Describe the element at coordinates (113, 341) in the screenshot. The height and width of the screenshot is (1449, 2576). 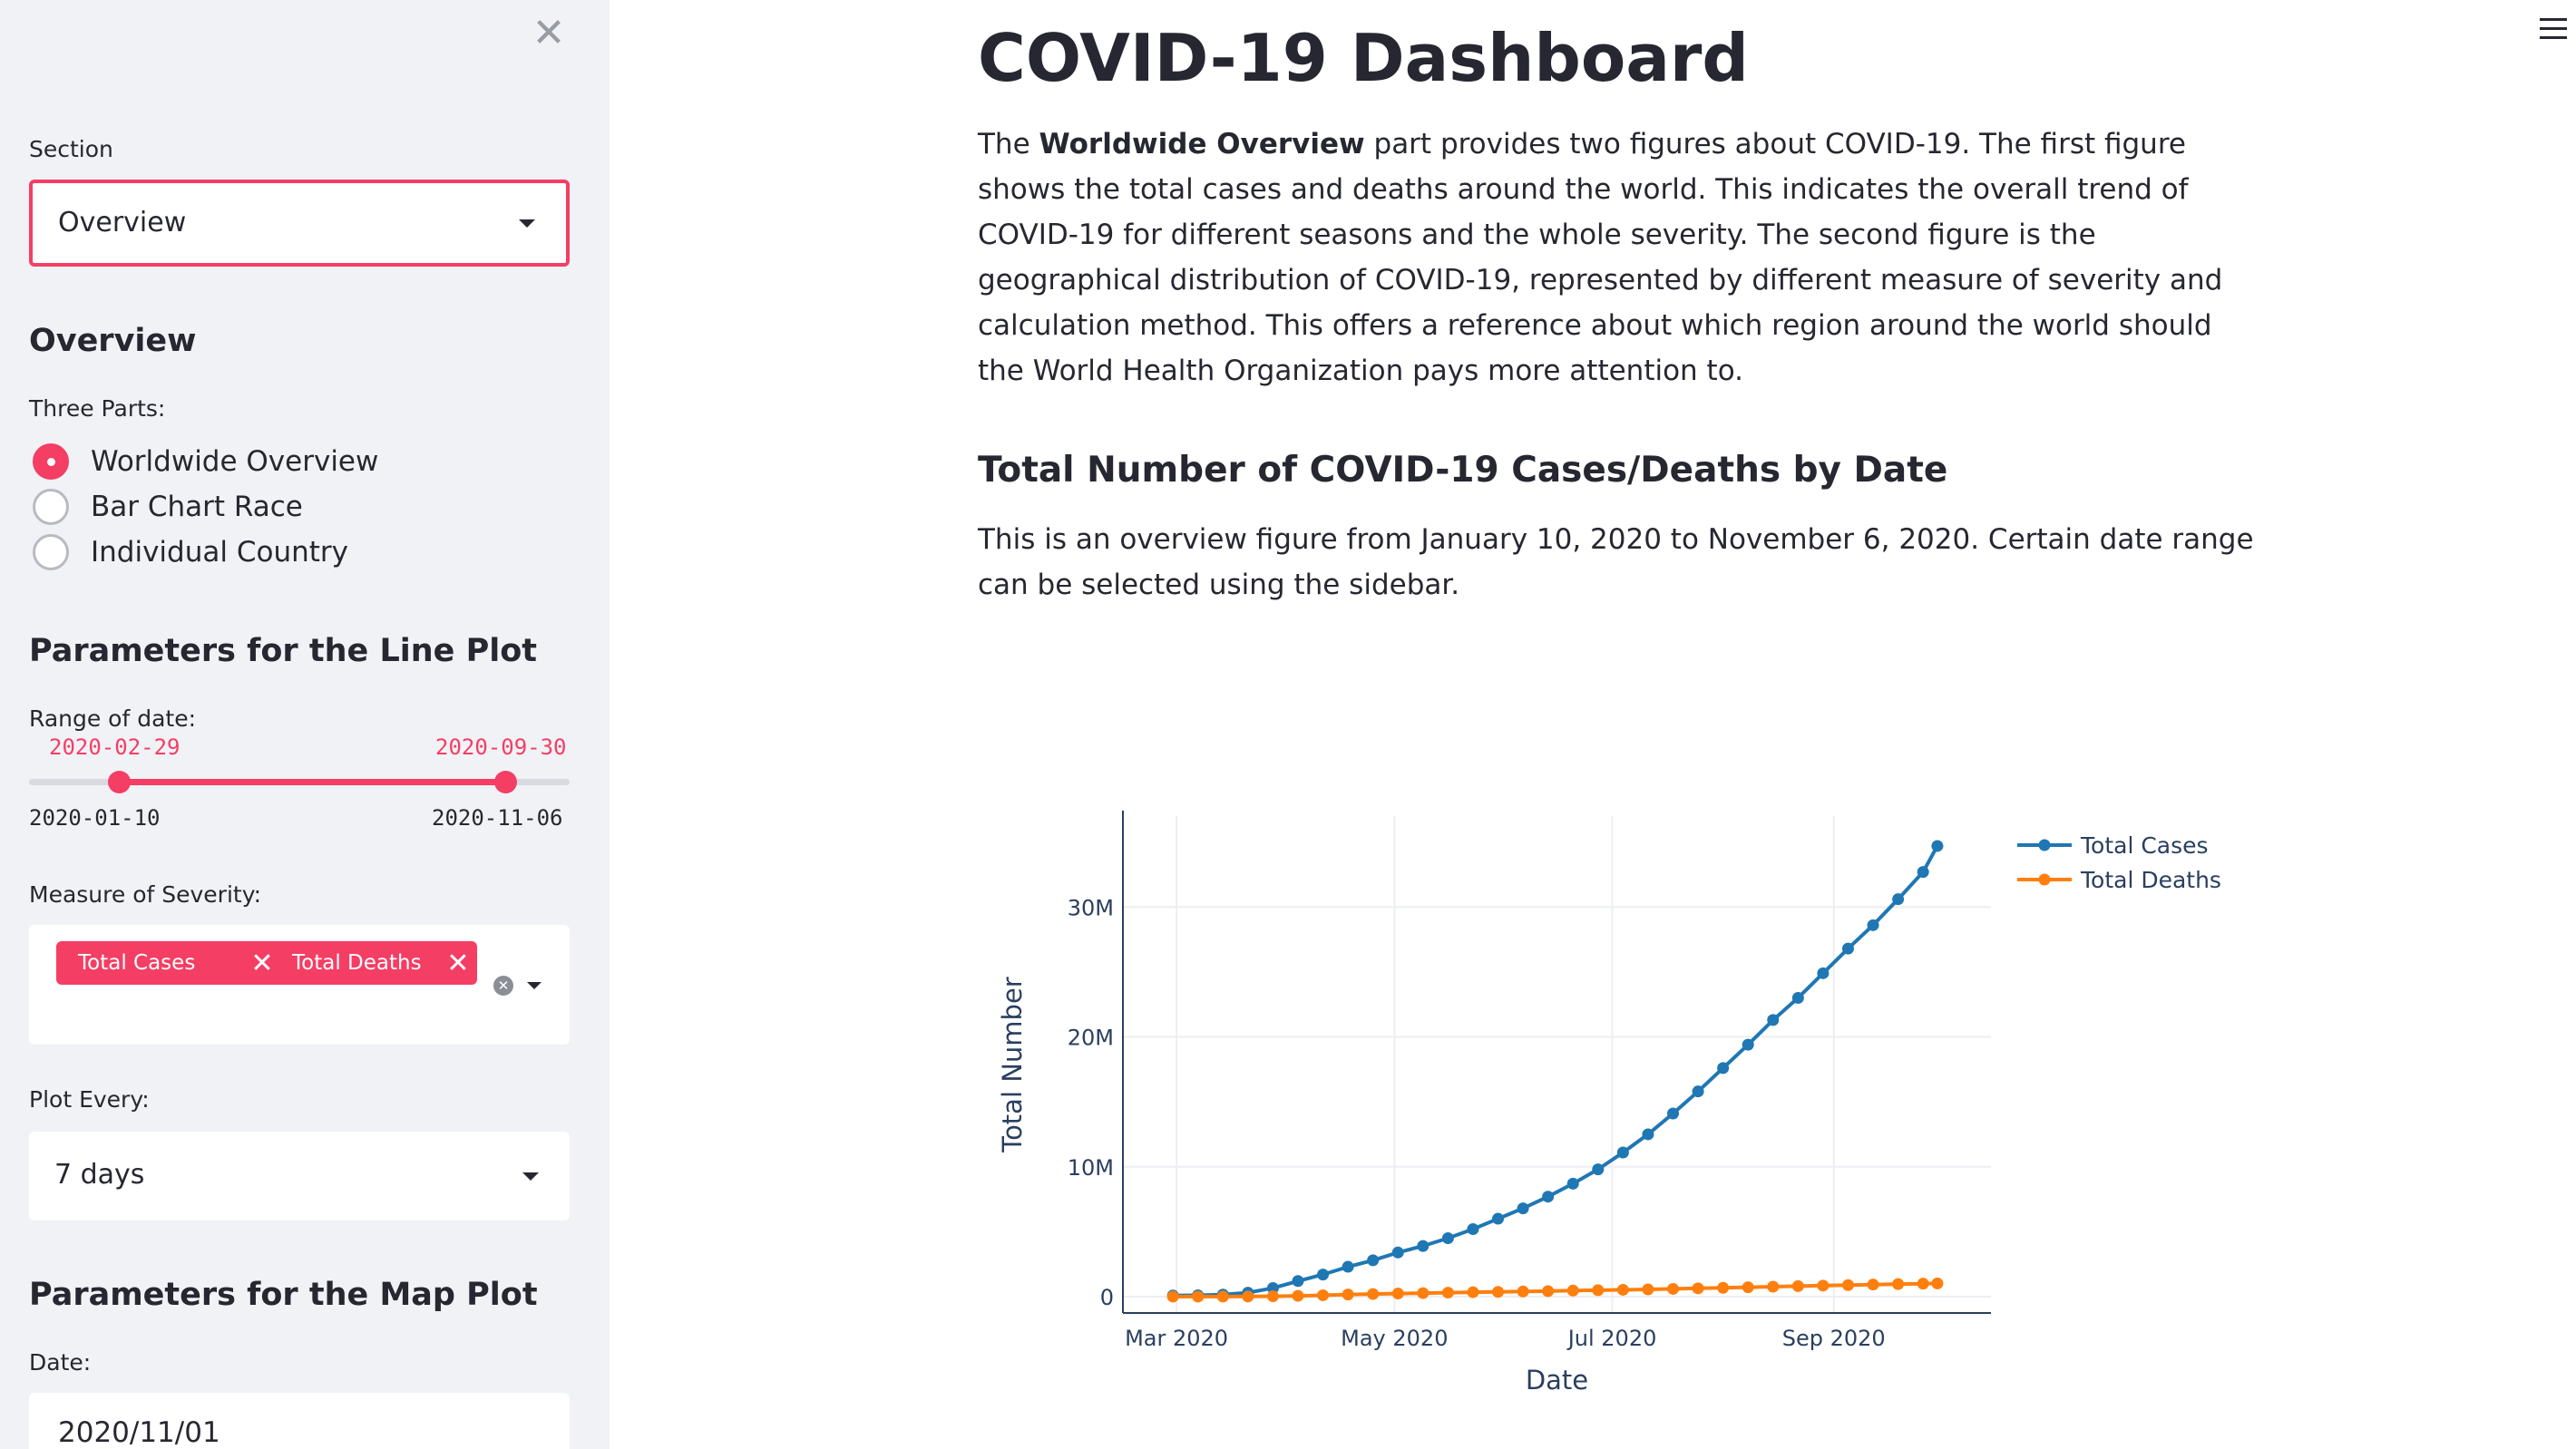
I see `overview-heading: Overview` at that location.